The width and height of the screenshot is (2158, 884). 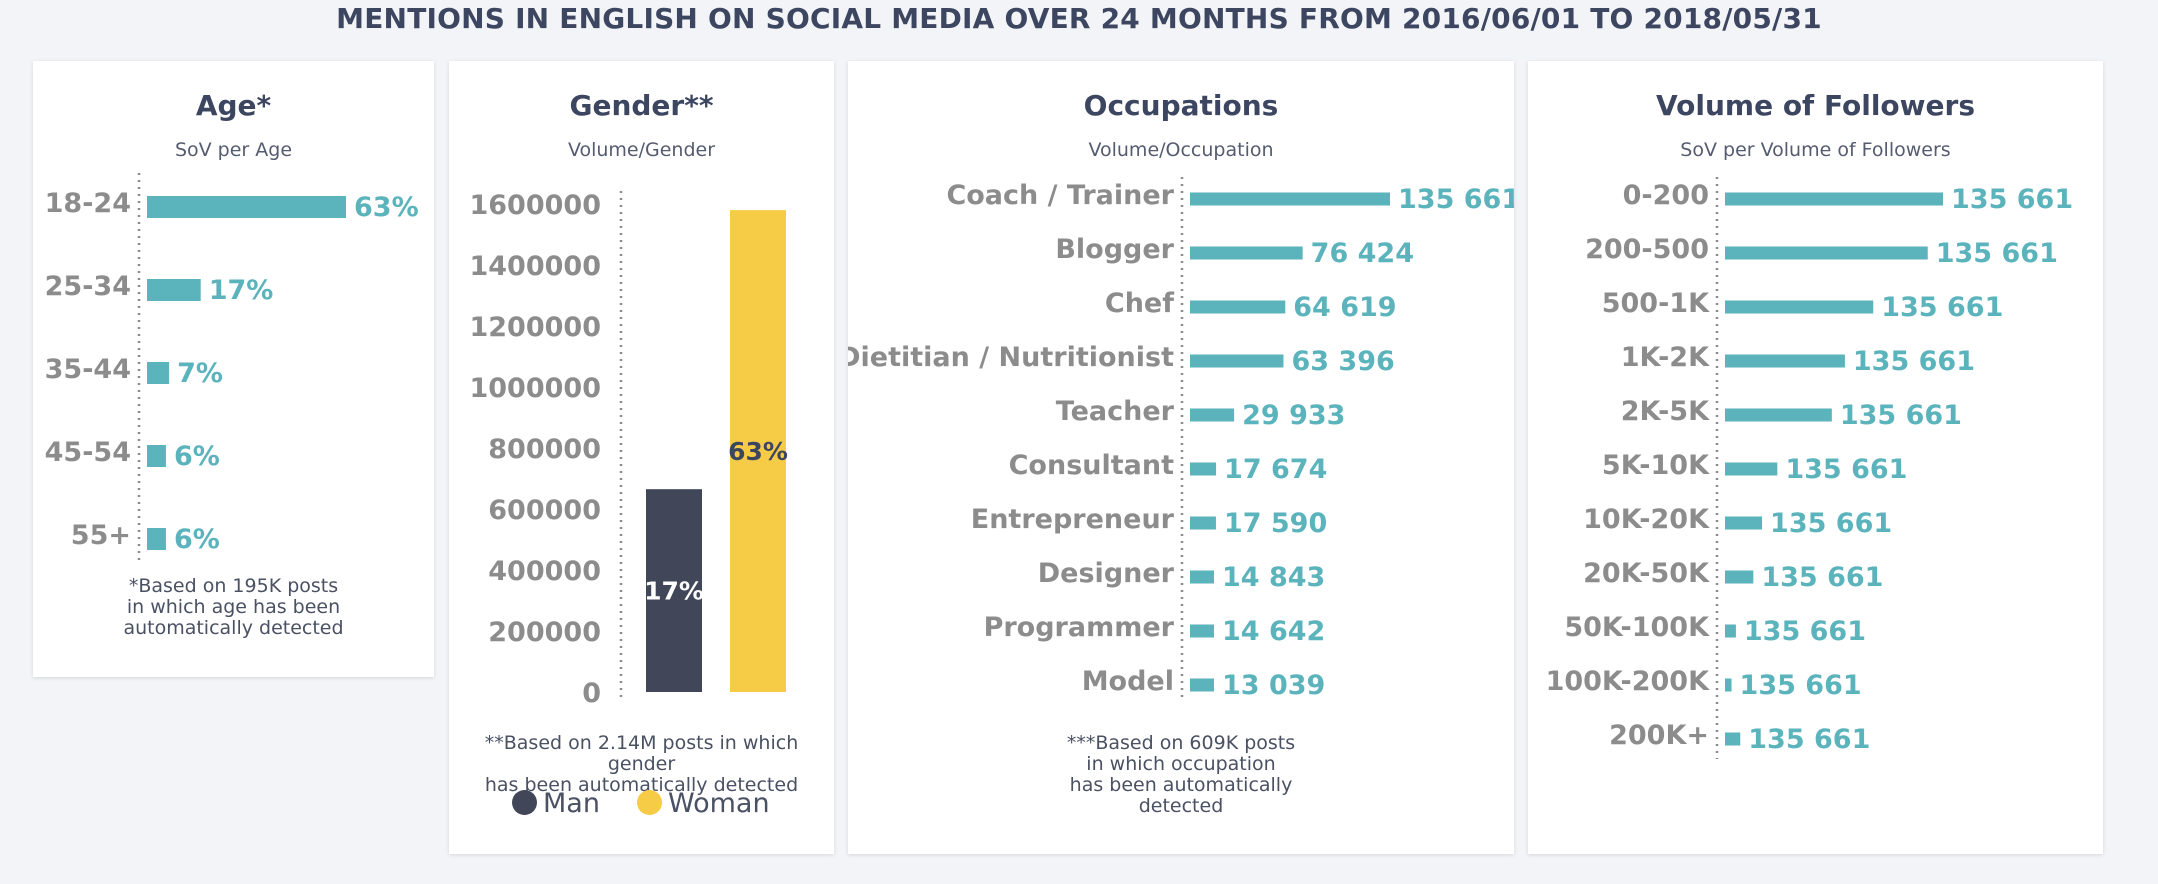 What do you see at coordinates (544, 571) in the screenshot?
I see `gender-y-tick-label: 400000` at bounding box center [544, 571].